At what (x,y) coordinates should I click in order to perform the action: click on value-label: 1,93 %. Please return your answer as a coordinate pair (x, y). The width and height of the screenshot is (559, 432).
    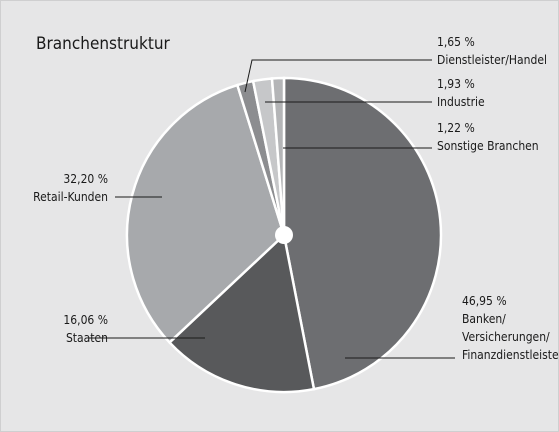
    Looking at the image, I should click on (456, 84).